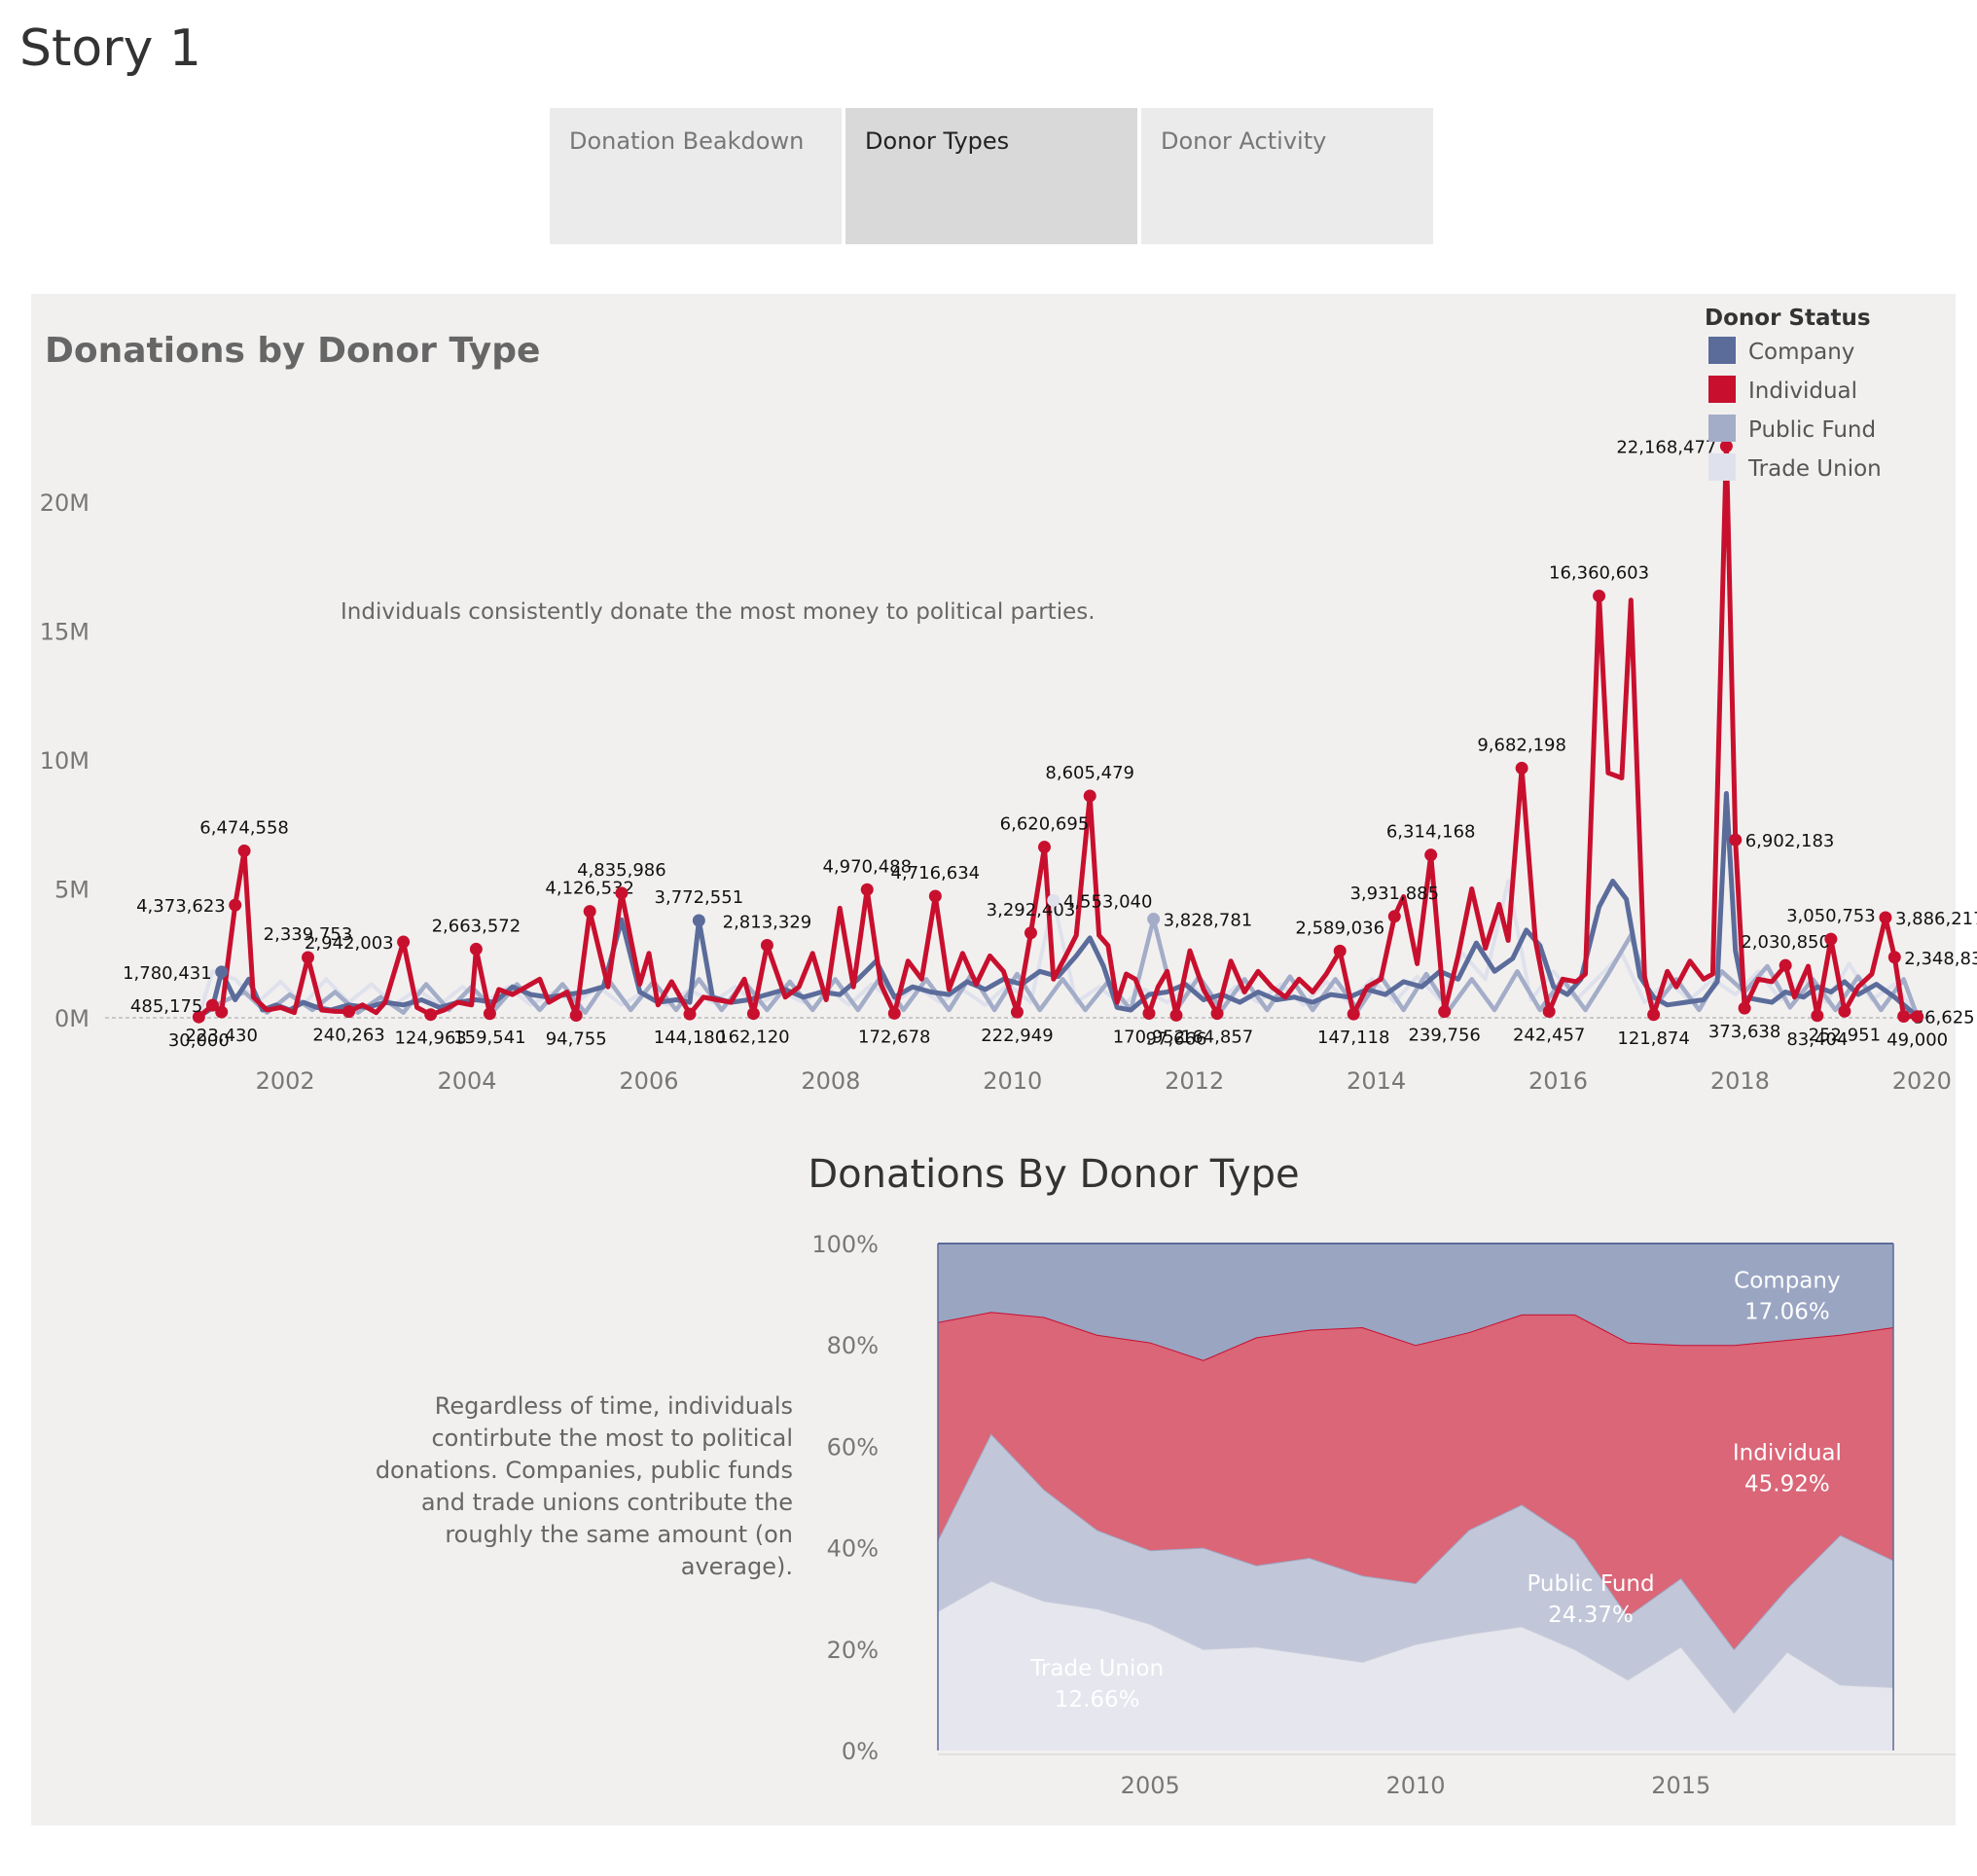  I want to click on legend-item-label: Individual, so click(1802, 391).